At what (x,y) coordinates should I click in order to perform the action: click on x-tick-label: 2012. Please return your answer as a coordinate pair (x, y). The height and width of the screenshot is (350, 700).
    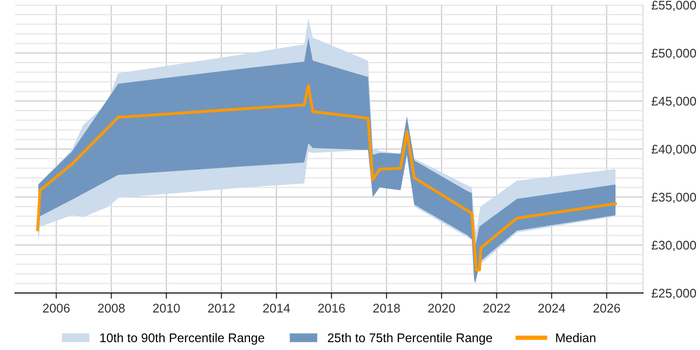
    Looking at the image, I should click on (221, 308).